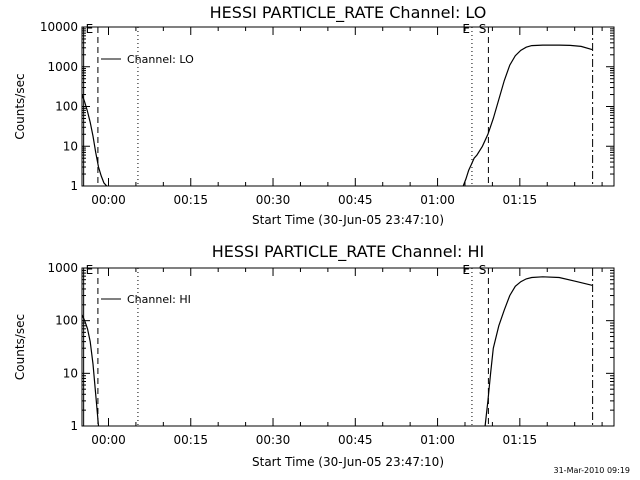  I want to click on legend-entry: Channel: LO, so click(160, 59).